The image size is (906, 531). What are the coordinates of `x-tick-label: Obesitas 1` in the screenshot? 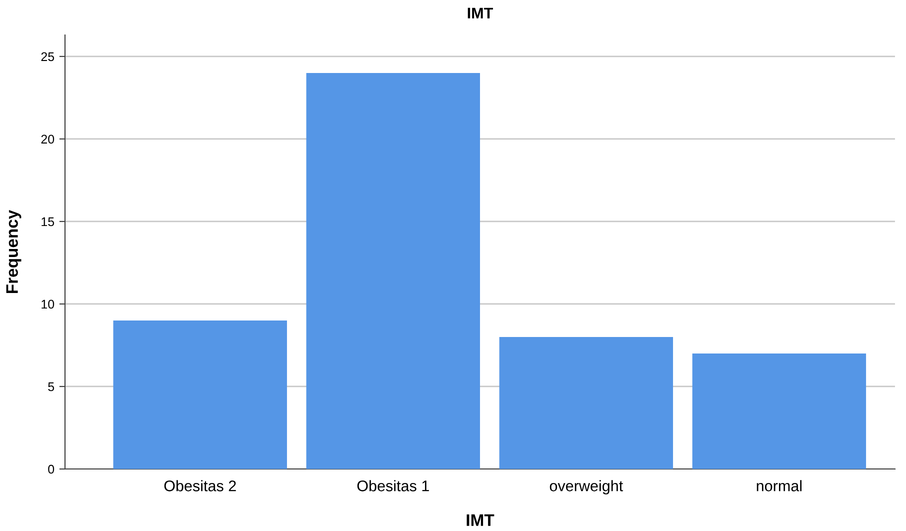 It's located at (393, 486).